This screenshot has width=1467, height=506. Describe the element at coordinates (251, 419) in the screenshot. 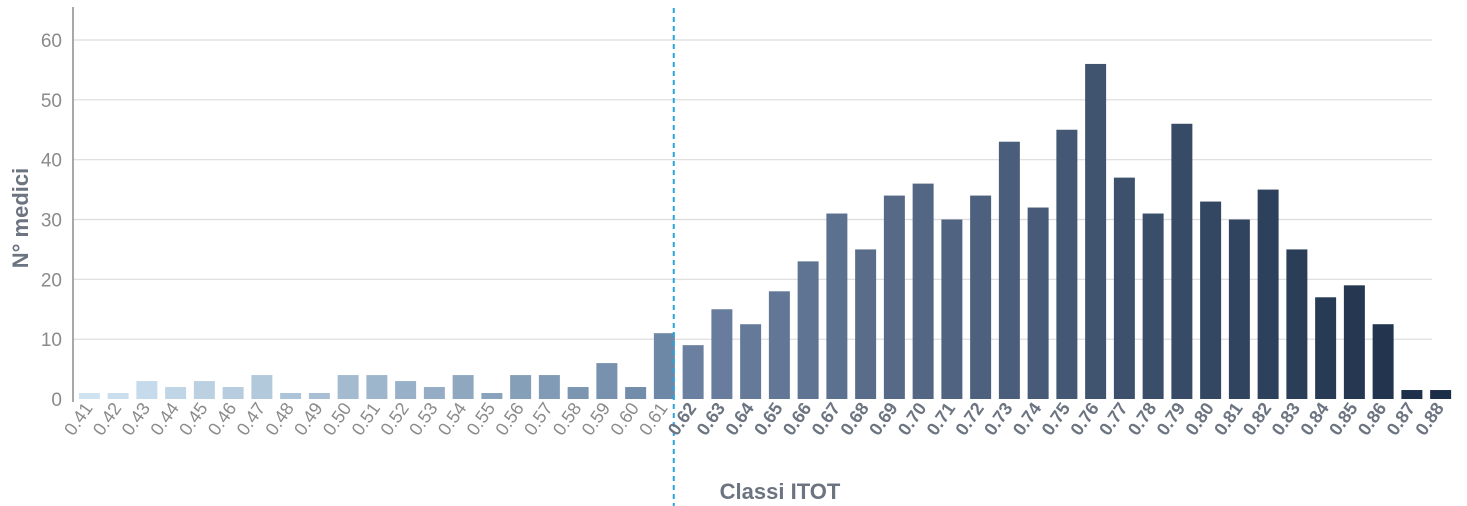

I see `x-tick-label: 0.47` at that location.